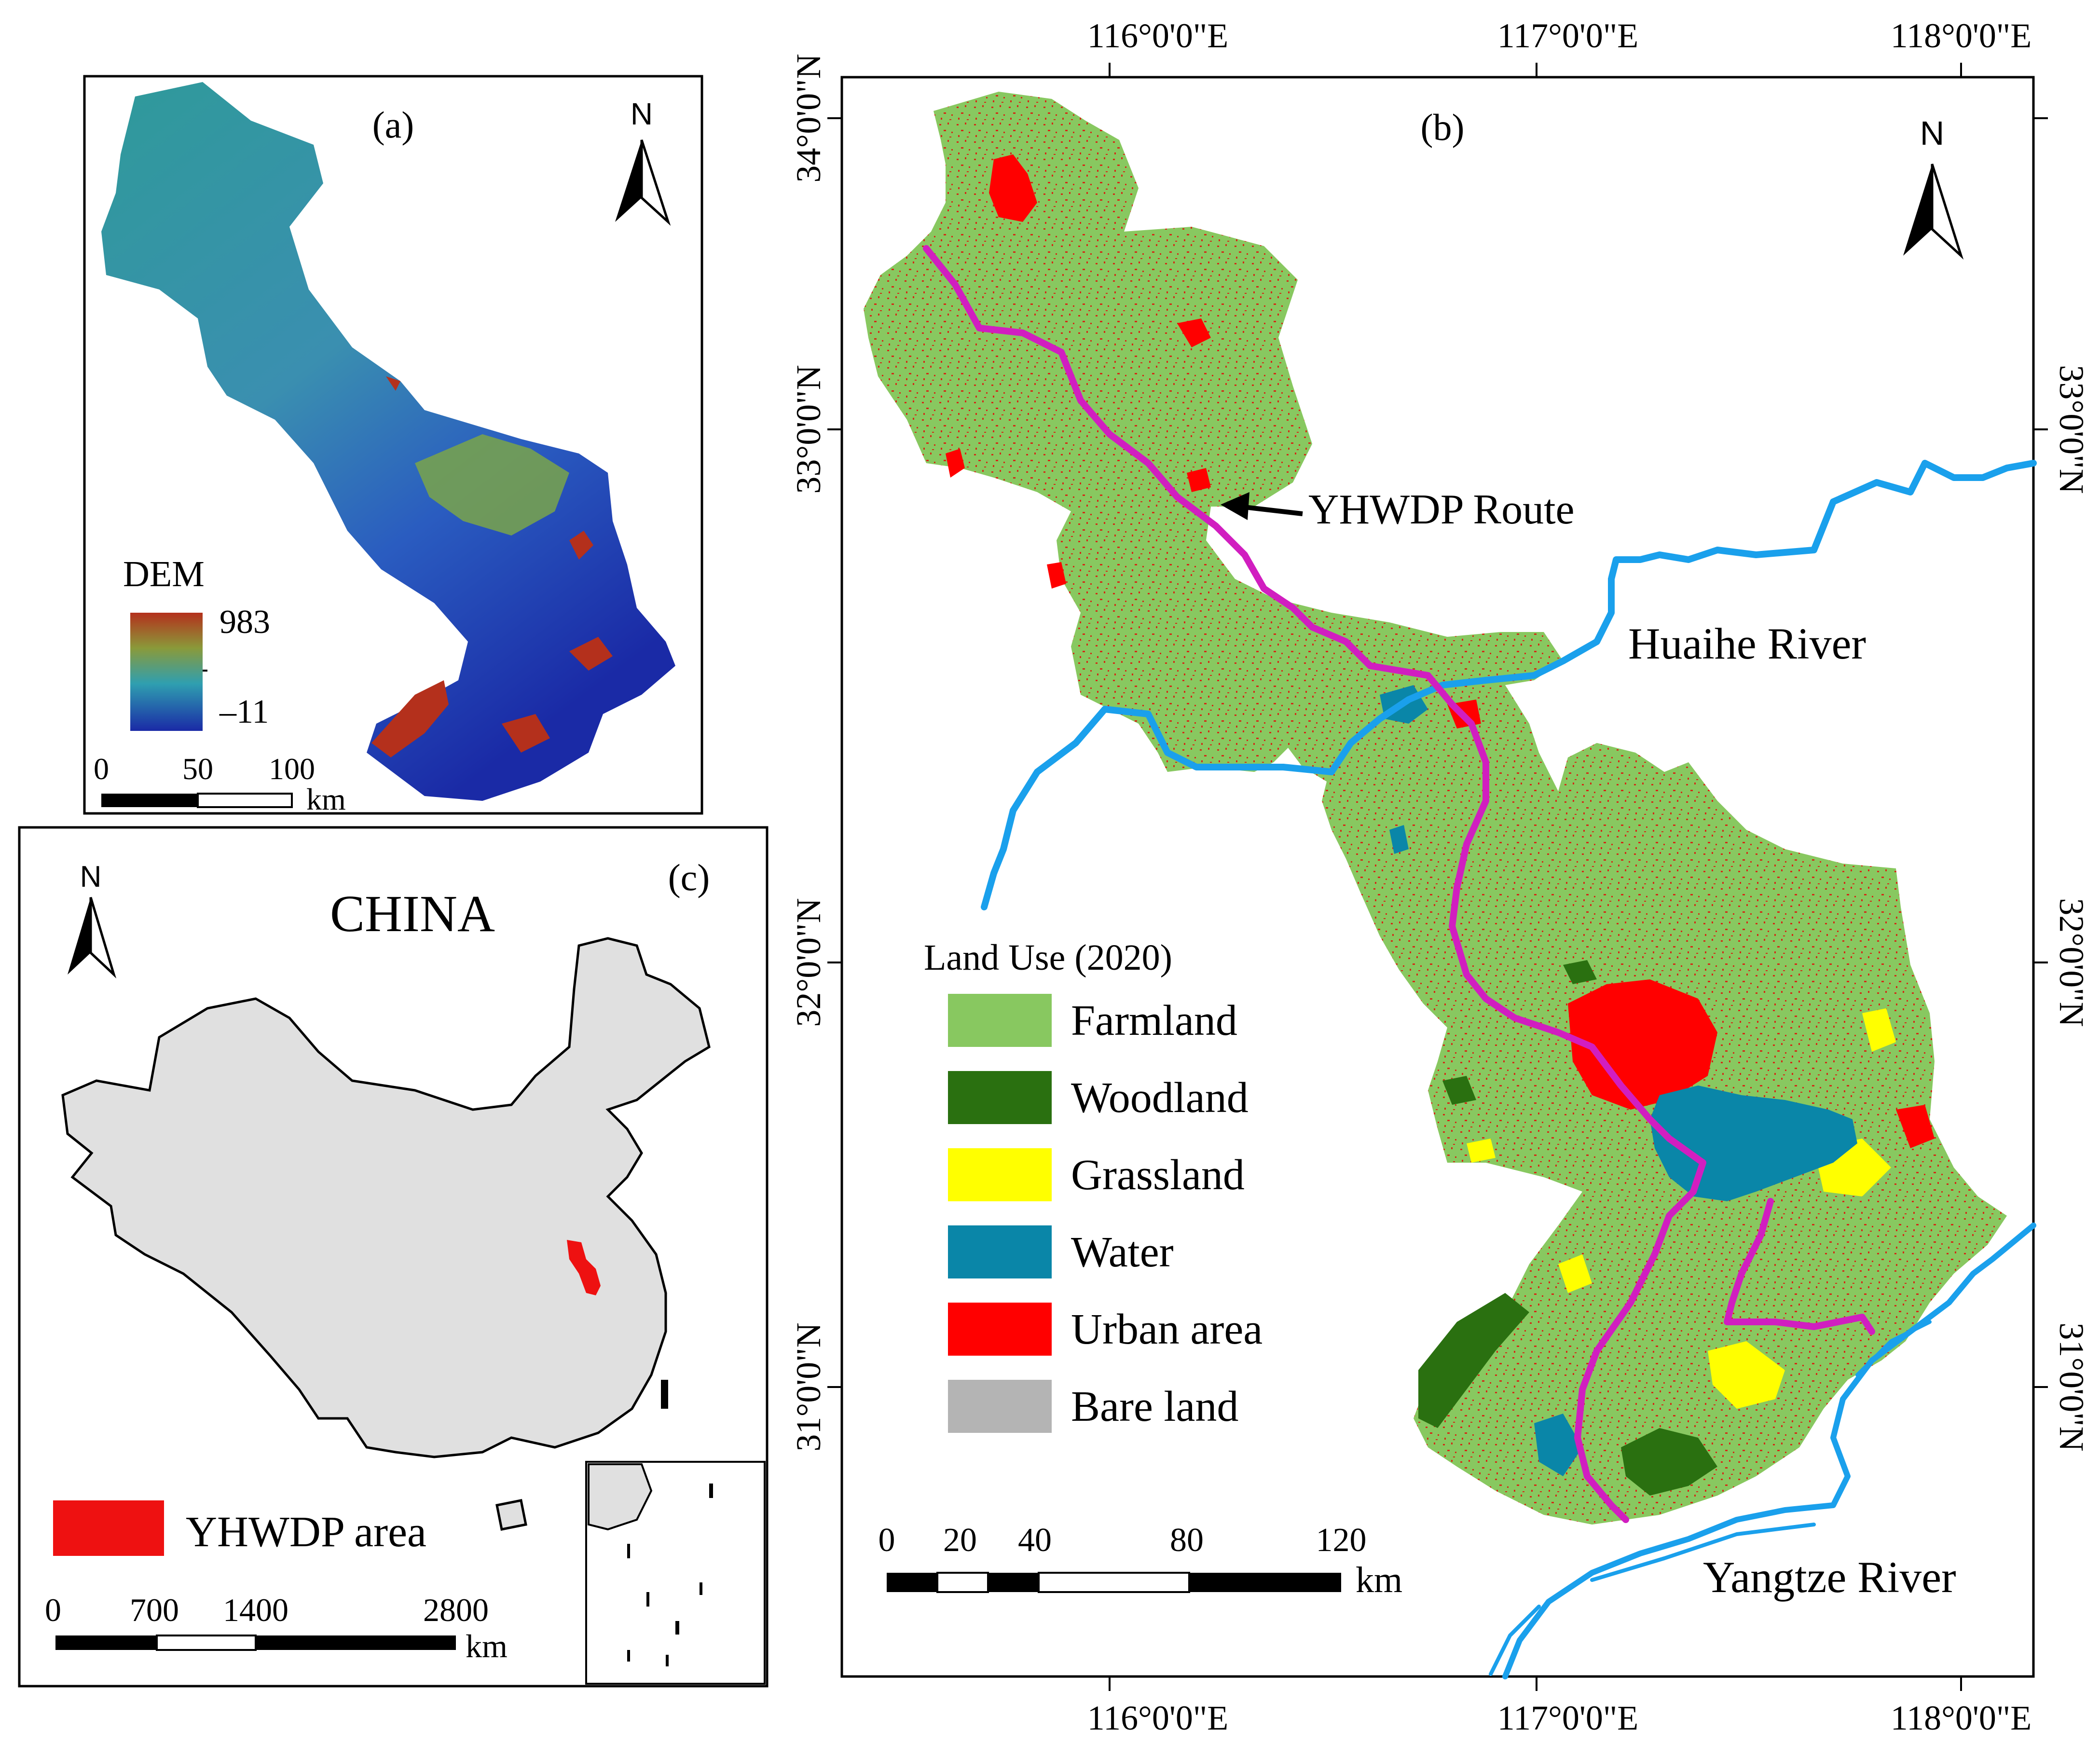 Image resolution: width=2100 pixels, height=1745 pixels. I want to click on legend-label: Grassland, so click(1158, 1175).